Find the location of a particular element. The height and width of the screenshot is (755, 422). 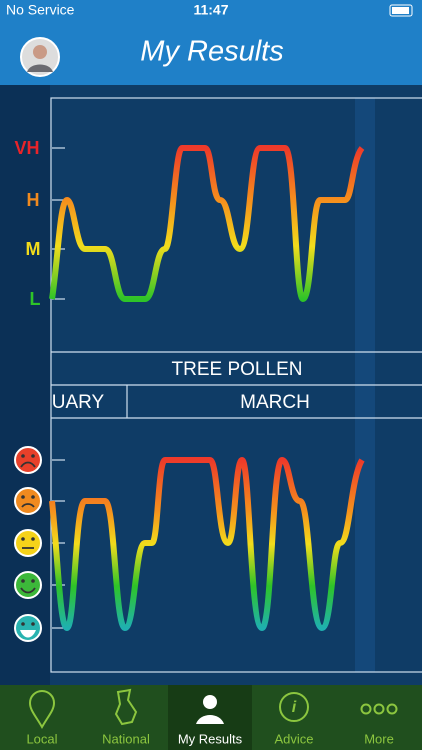

faces is located at coordinates (28, 544).